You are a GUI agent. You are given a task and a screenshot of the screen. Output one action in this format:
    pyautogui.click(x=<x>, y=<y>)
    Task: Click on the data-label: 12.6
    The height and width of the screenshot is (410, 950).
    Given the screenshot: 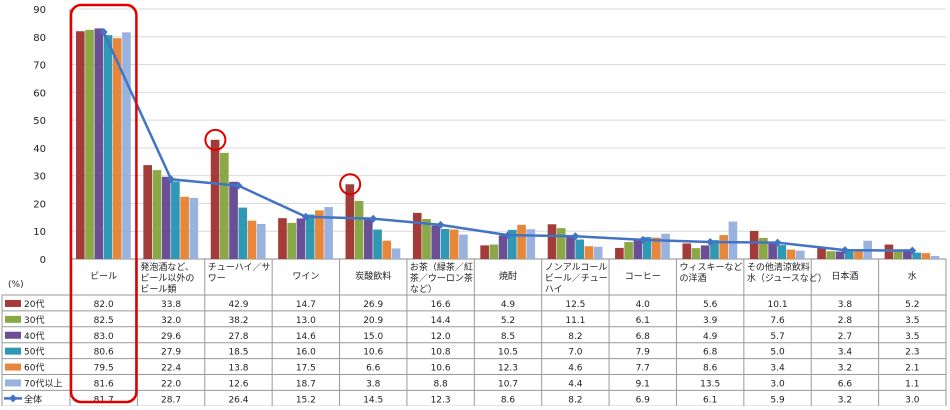 What is the action you would take?
    pyautogui.click(x=238, y=384)
    